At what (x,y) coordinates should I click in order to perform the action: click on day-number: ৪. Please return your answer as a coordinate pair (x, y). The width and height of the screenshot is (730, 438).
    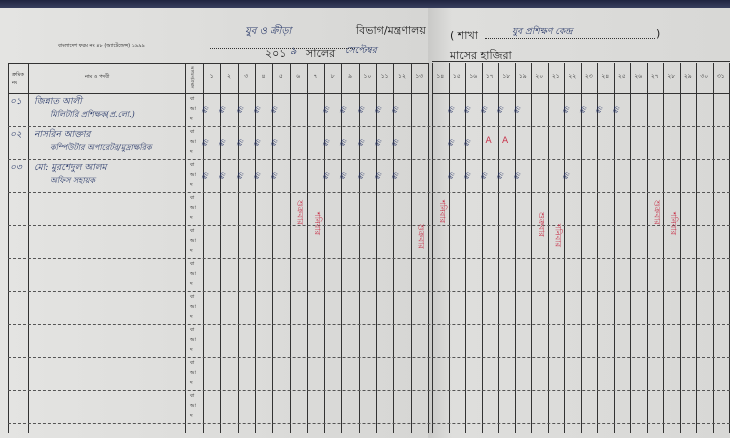
    Looking at the image, I should click on (263, 76).